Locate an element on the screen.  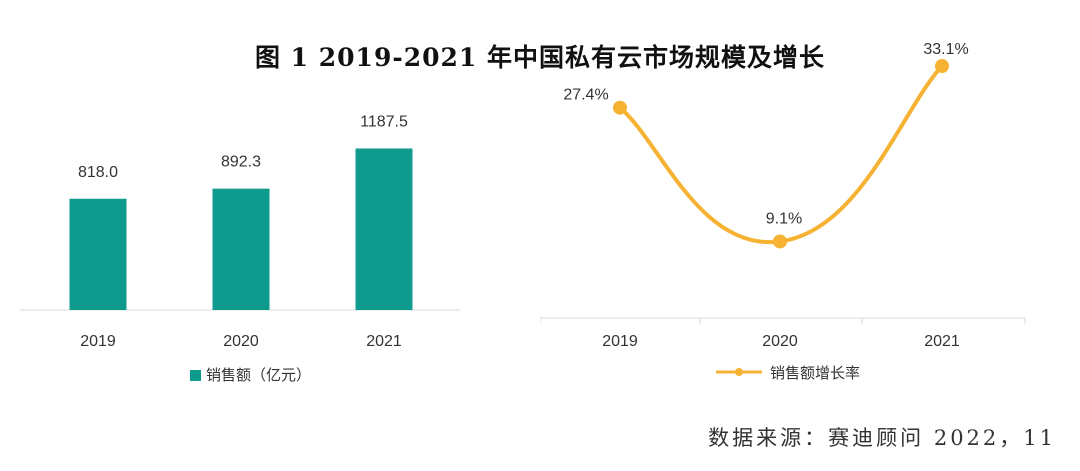
bar-tick-label-2019: 2019 is located at coordinates (98, 341).